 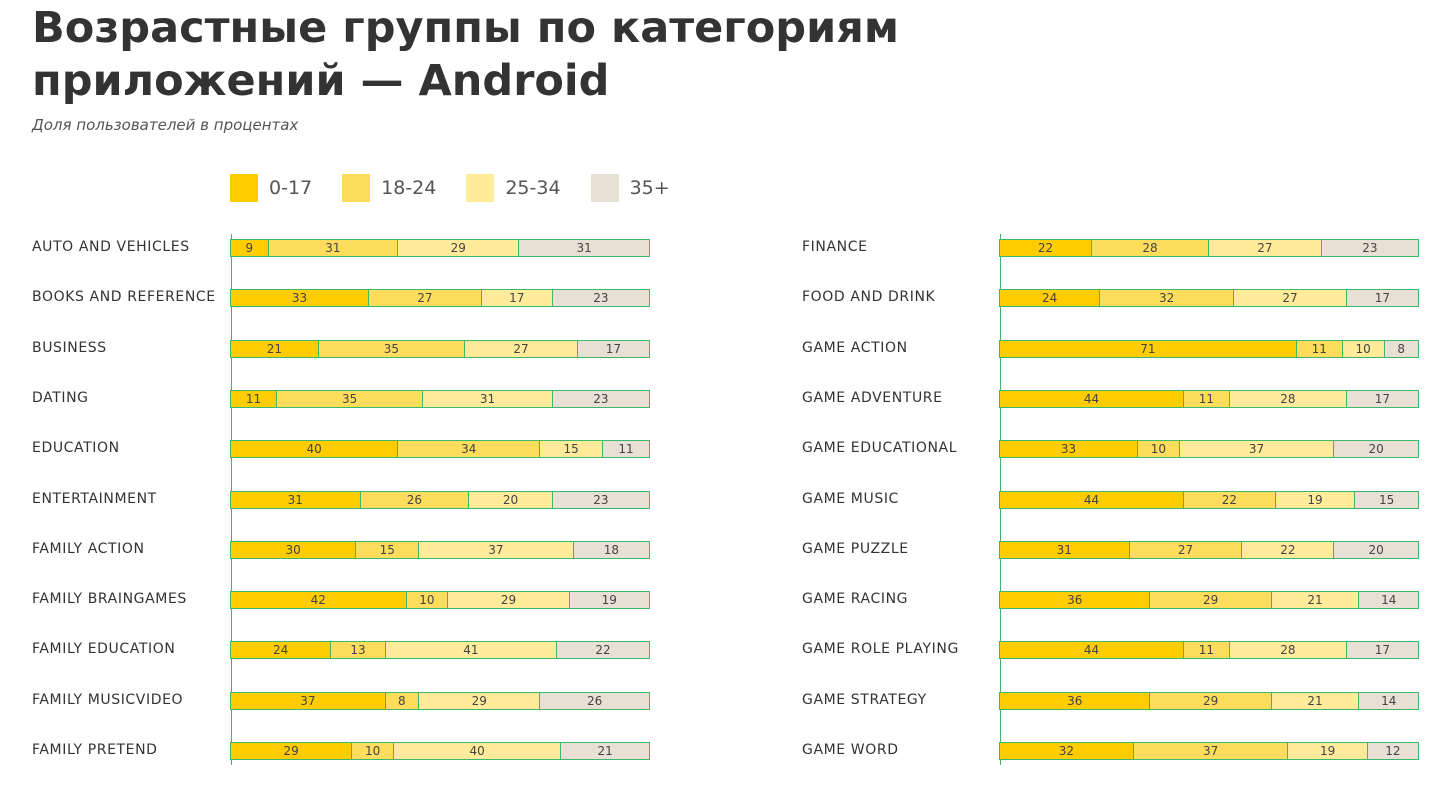 I want to click on bar-row-game-puzzle: GAME PUZZLE 31 27 22 20, so click(x=1105, y=545).